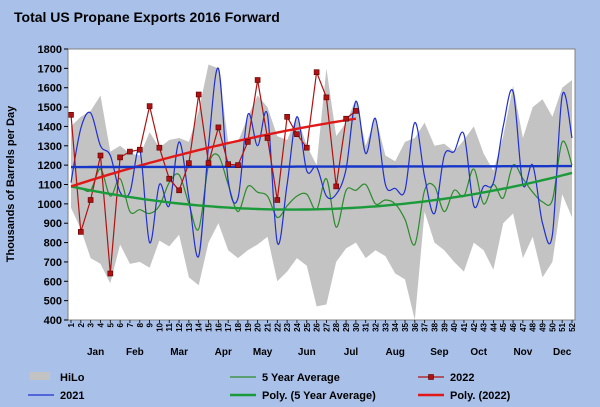 This screenshot has width=600, height=407. I want to click on x-tick-label-7: 7, so click(130, 324).